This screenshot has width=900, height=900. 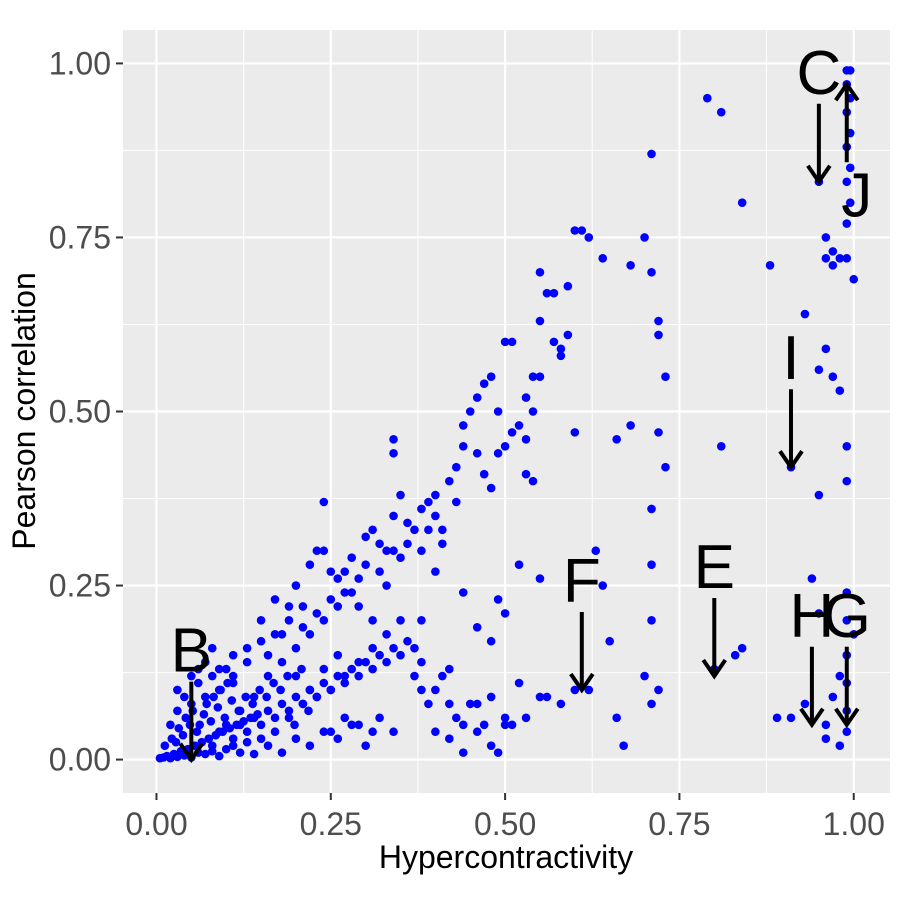 I want to click on x-tick-label: 0.25, so click(x=331, y=824).